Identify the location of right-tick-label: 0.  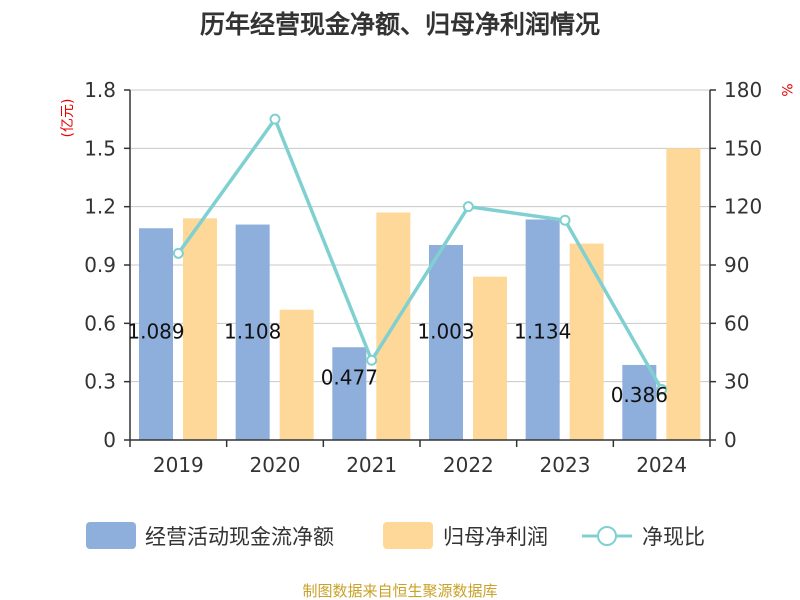
(730, 440).